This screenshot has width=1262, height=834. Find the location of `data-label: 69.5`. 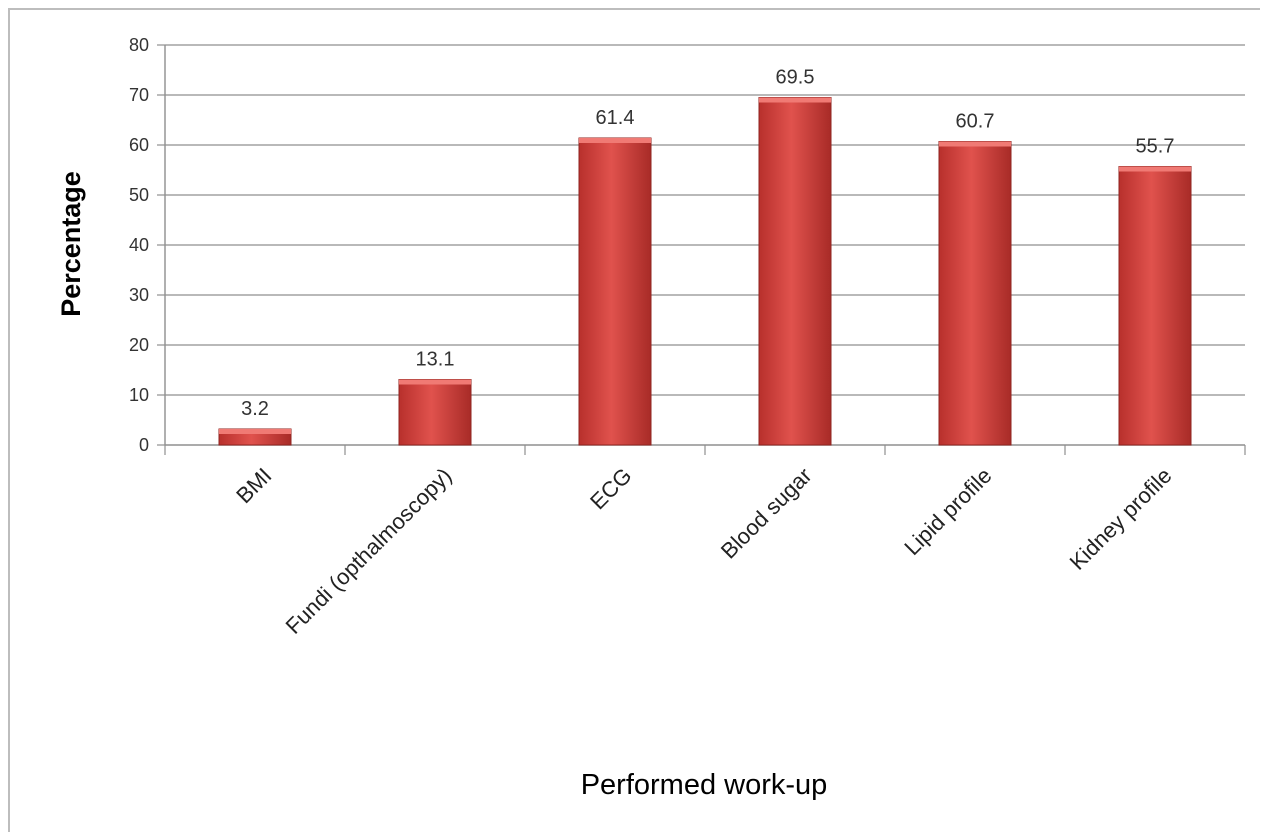

data-label: 69.5 is located at coordinates (795, 78).